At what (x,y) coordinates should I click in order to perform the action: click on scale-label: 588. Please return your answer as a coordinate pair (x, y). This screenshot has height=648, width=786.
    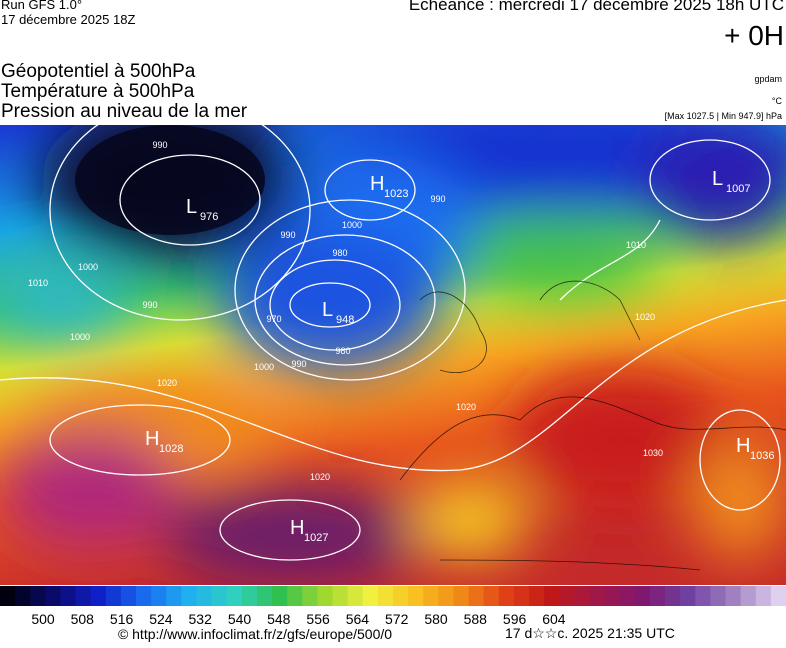
    Looking at the image, I should click on (476, 619).